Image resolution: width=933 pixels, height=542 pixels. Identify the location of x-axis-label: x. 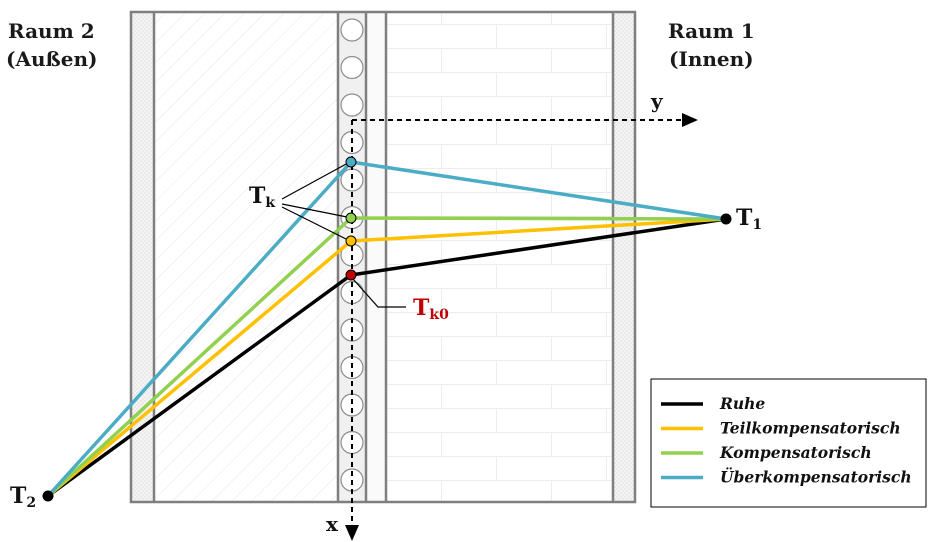
(332, 524).